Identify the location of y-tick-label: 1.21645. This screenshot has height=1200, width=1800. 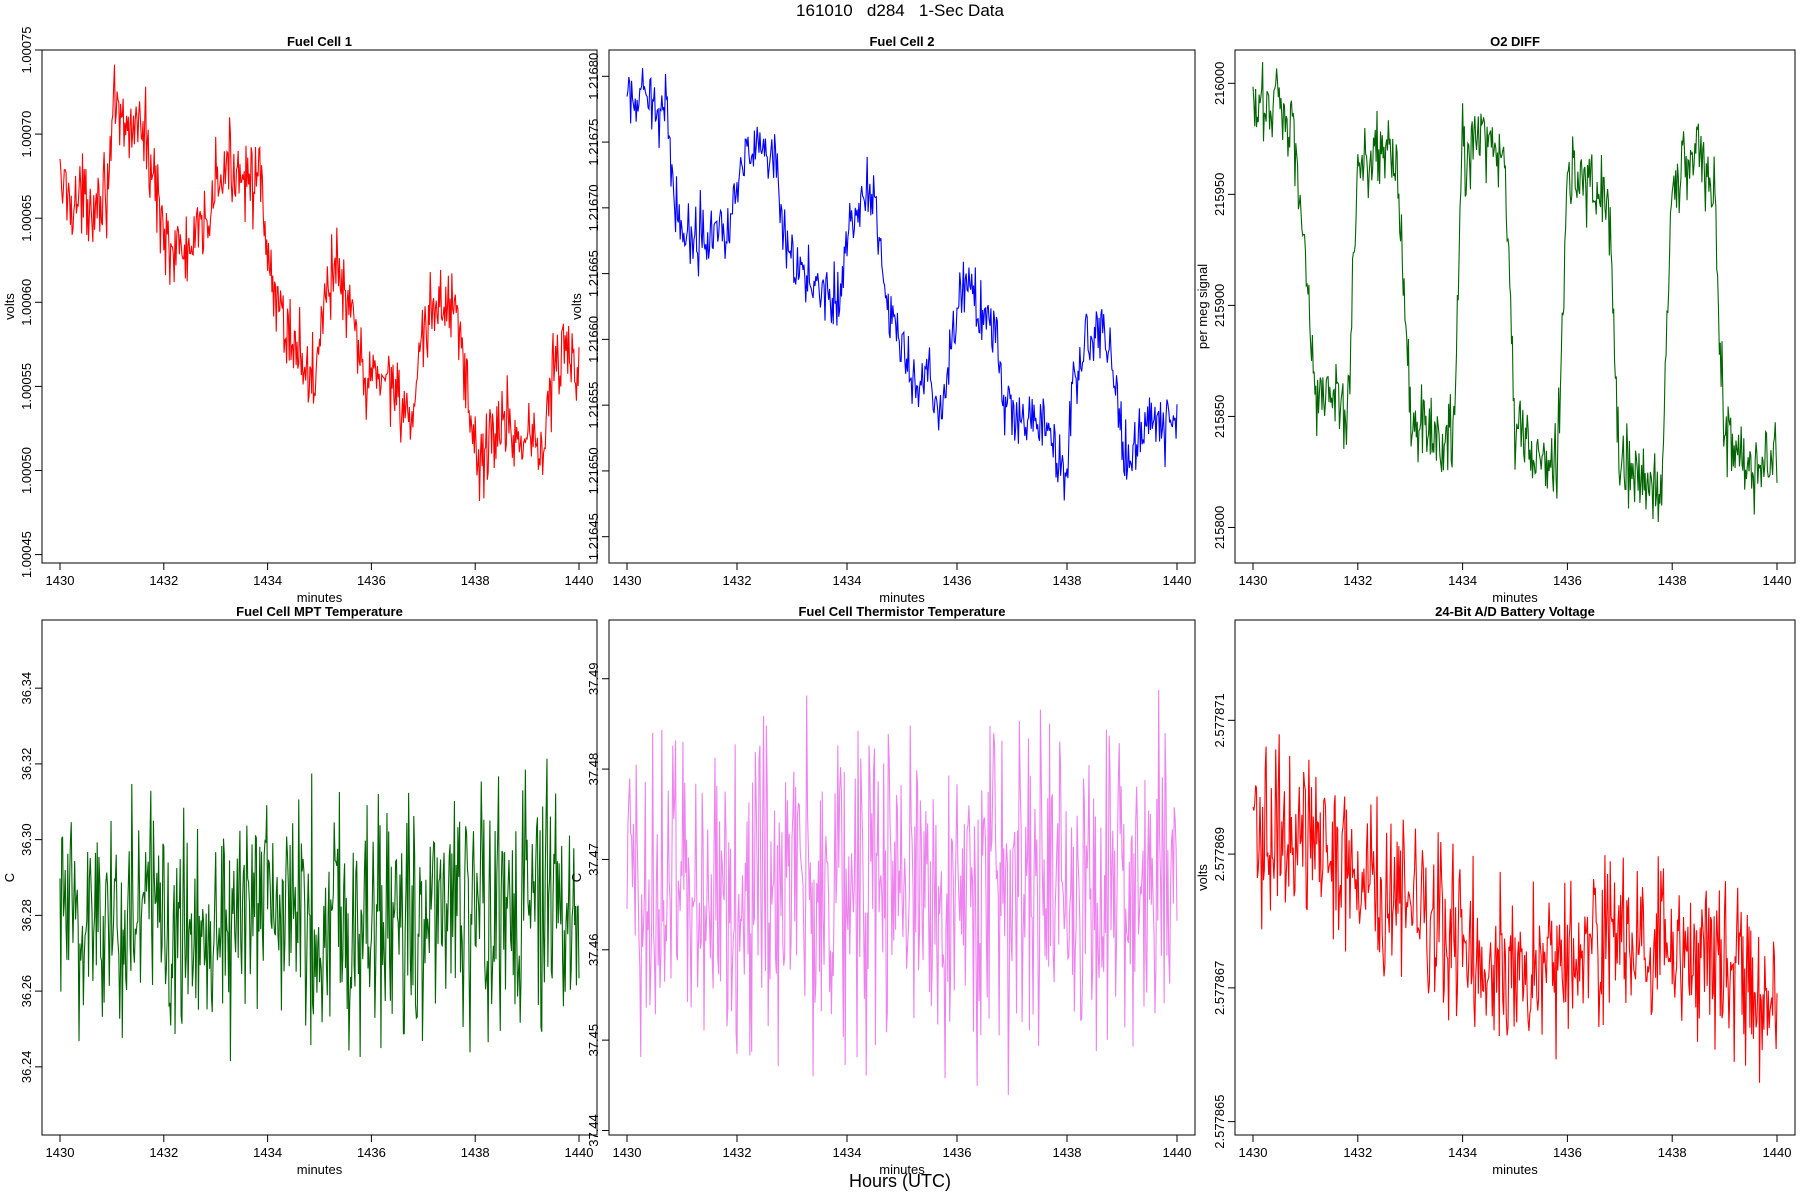
(593, 536).